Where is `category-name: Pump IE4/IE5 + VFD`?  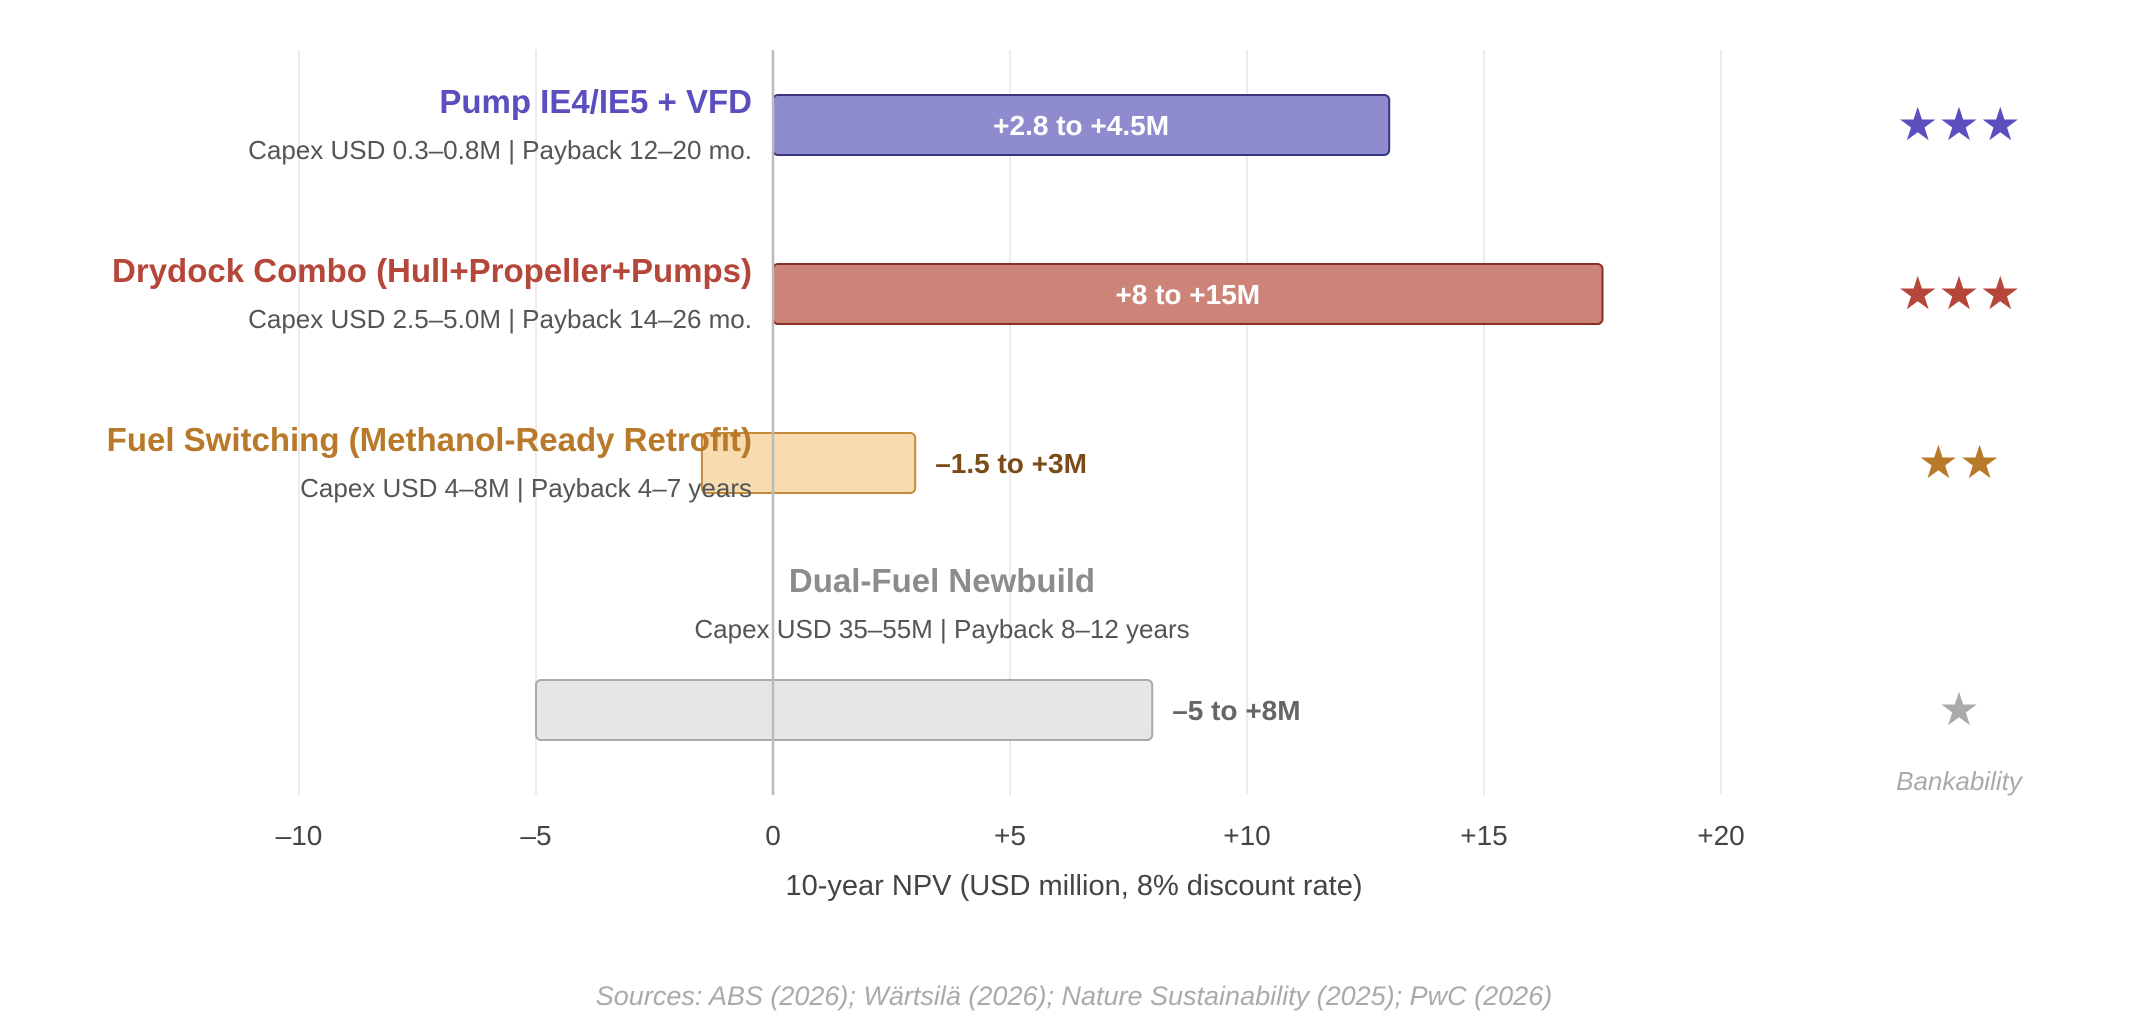 category-name: Pump IE4/IE5 + VFD is located at coordinates (595, 101).